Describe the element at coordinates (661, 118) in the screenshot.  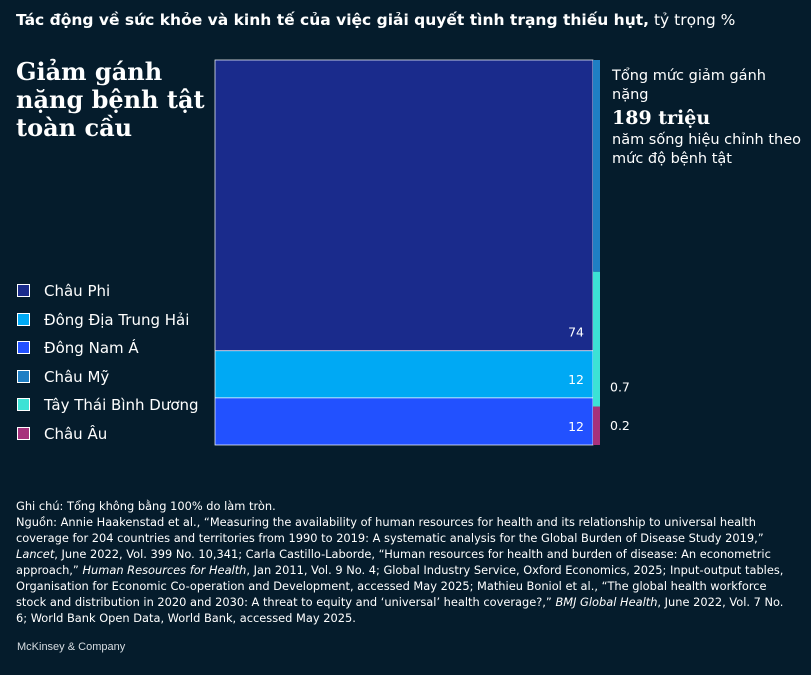
I see `total-value: 189 triệu` at that location.